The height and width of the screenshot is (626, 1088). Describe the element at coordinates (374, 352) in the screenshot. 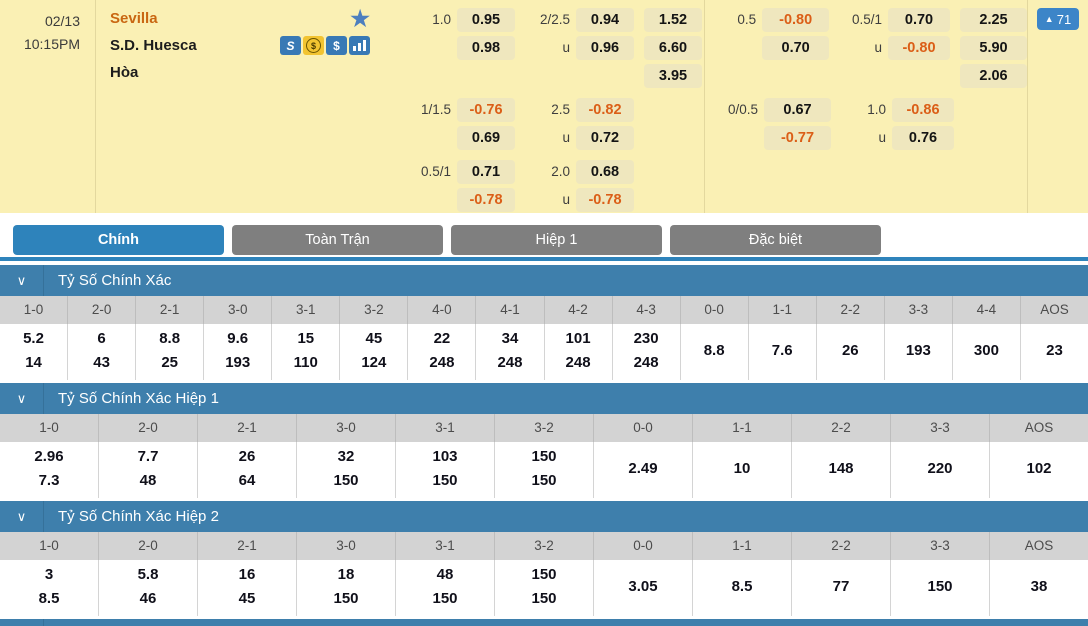

I see `score-odds-cell: 45 124` at that location.